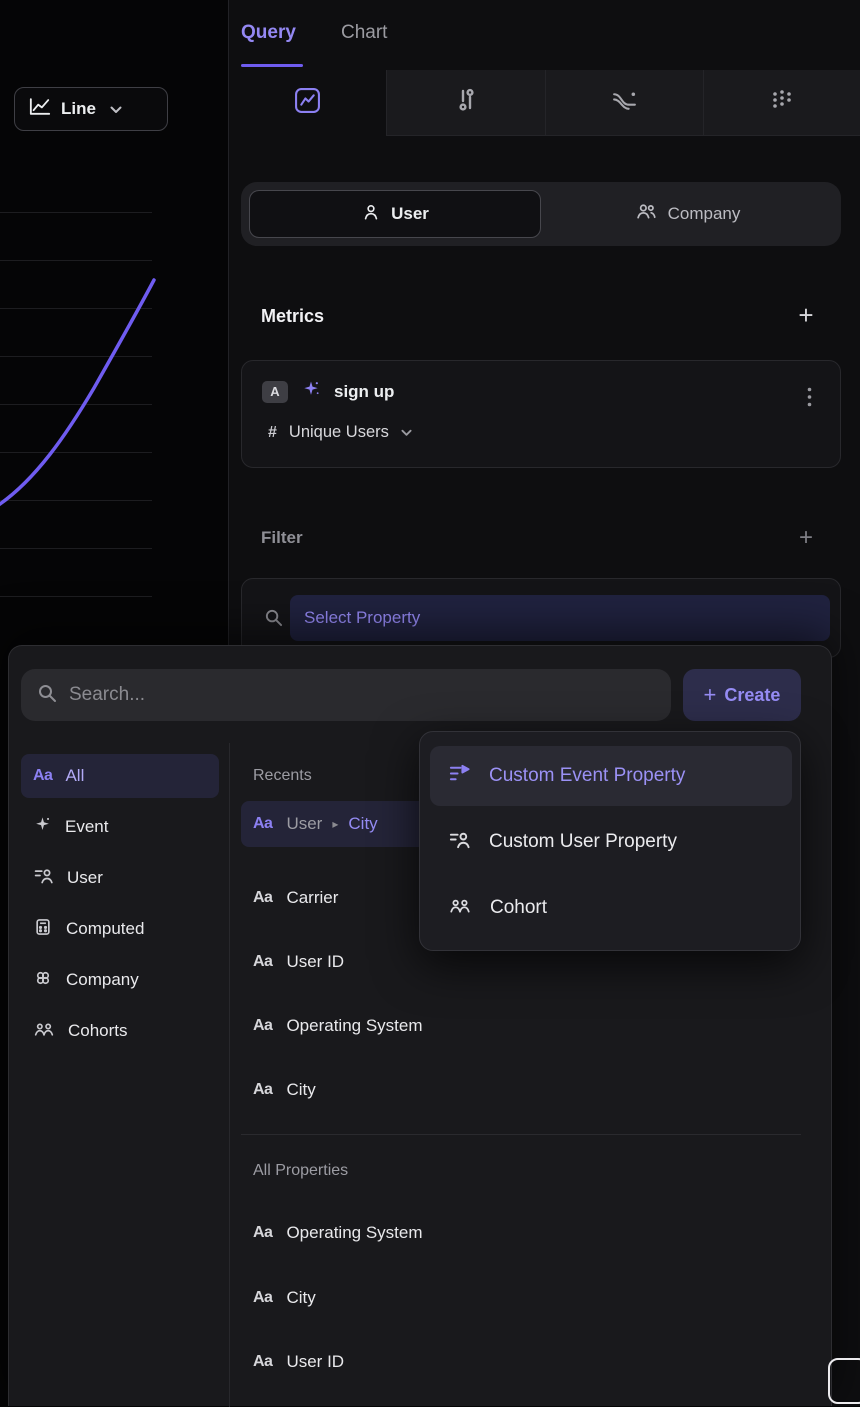 Image resolution: width=860 pixels, height=1407 pixels. I want to click on property-parent: User, so click(304, 823).